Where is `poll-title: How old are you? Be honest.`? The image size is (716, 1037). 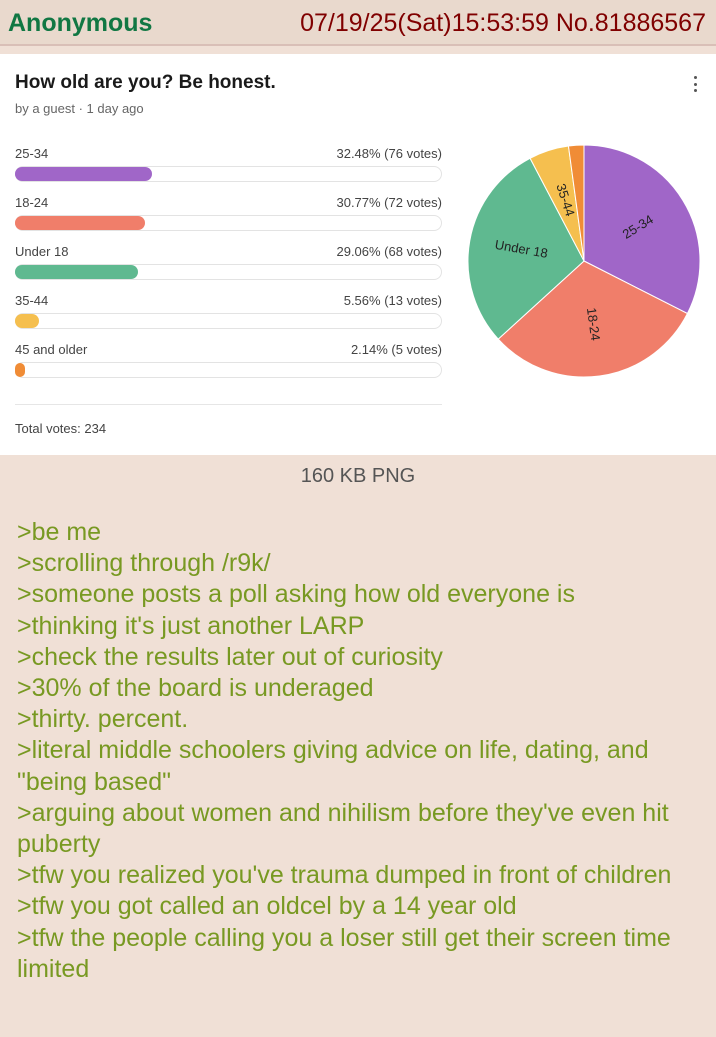 poll-title: How old are you? Be honest. is located at coordinates (145, 82).